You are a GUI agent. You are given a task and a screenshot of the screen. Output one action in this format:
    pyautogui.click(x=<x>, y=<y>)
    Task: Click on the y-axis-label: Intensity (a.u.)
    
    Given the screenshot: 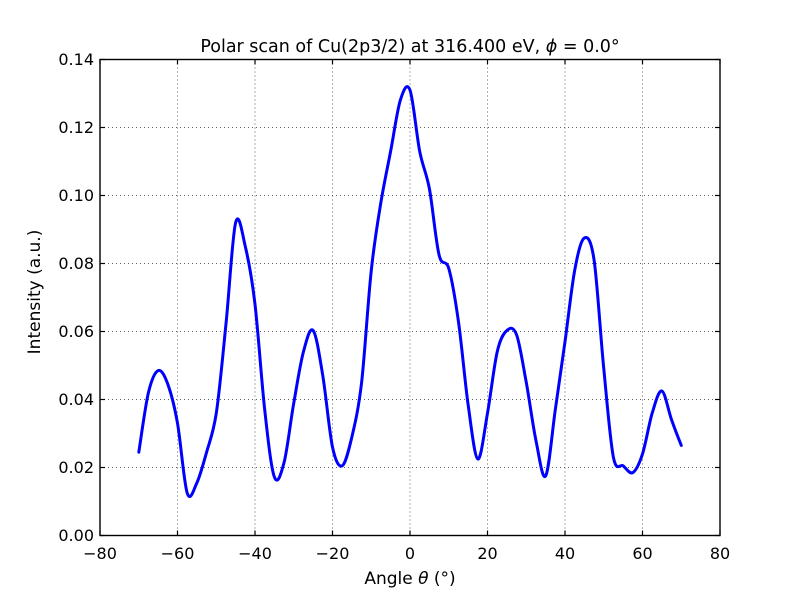 What is the action you would take?
    pyautogui.click(x=35, y=292)
    